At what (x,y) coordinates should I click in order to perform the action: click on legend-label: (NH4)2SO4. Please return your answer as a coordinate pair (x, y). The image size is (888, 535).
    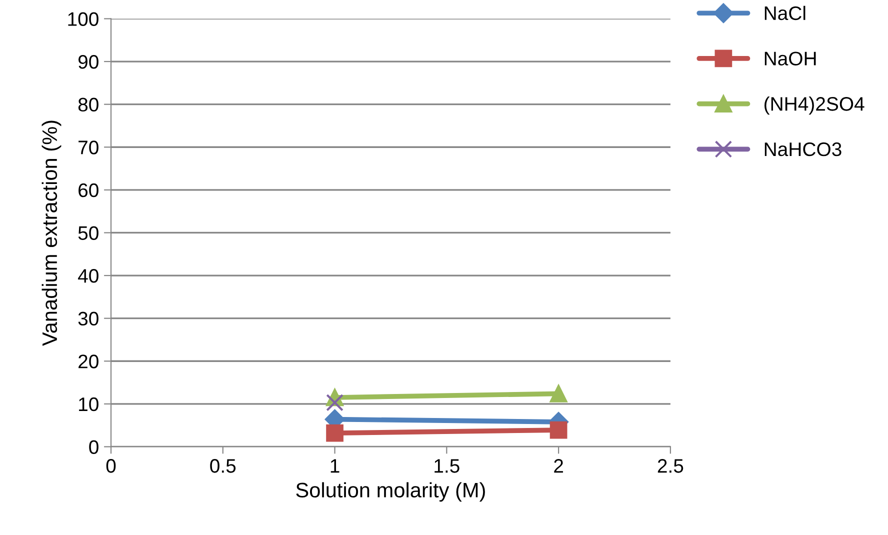
    Looking at the image, I should click on (814, 105).